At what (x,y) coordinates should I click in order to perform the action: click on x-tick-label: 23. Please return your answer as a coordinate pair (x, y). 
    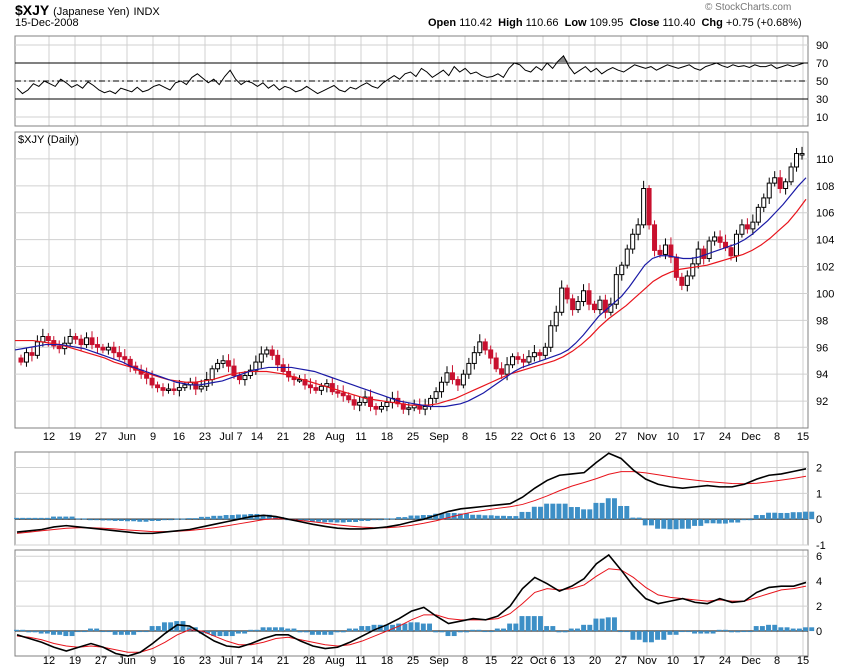
    Looking at the image, I should click on (205, 437).